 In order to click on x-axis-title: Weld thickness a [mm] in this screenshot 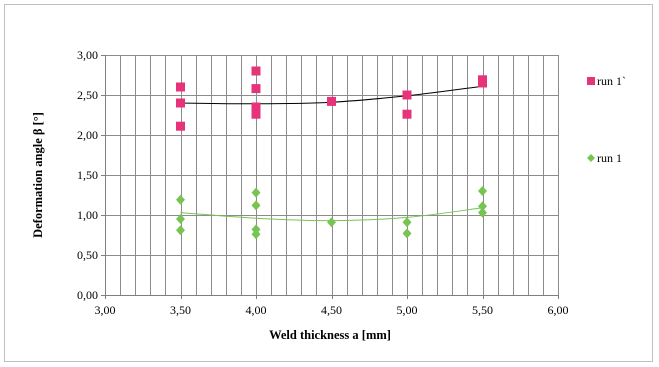, I will do `click(330, 335)`.